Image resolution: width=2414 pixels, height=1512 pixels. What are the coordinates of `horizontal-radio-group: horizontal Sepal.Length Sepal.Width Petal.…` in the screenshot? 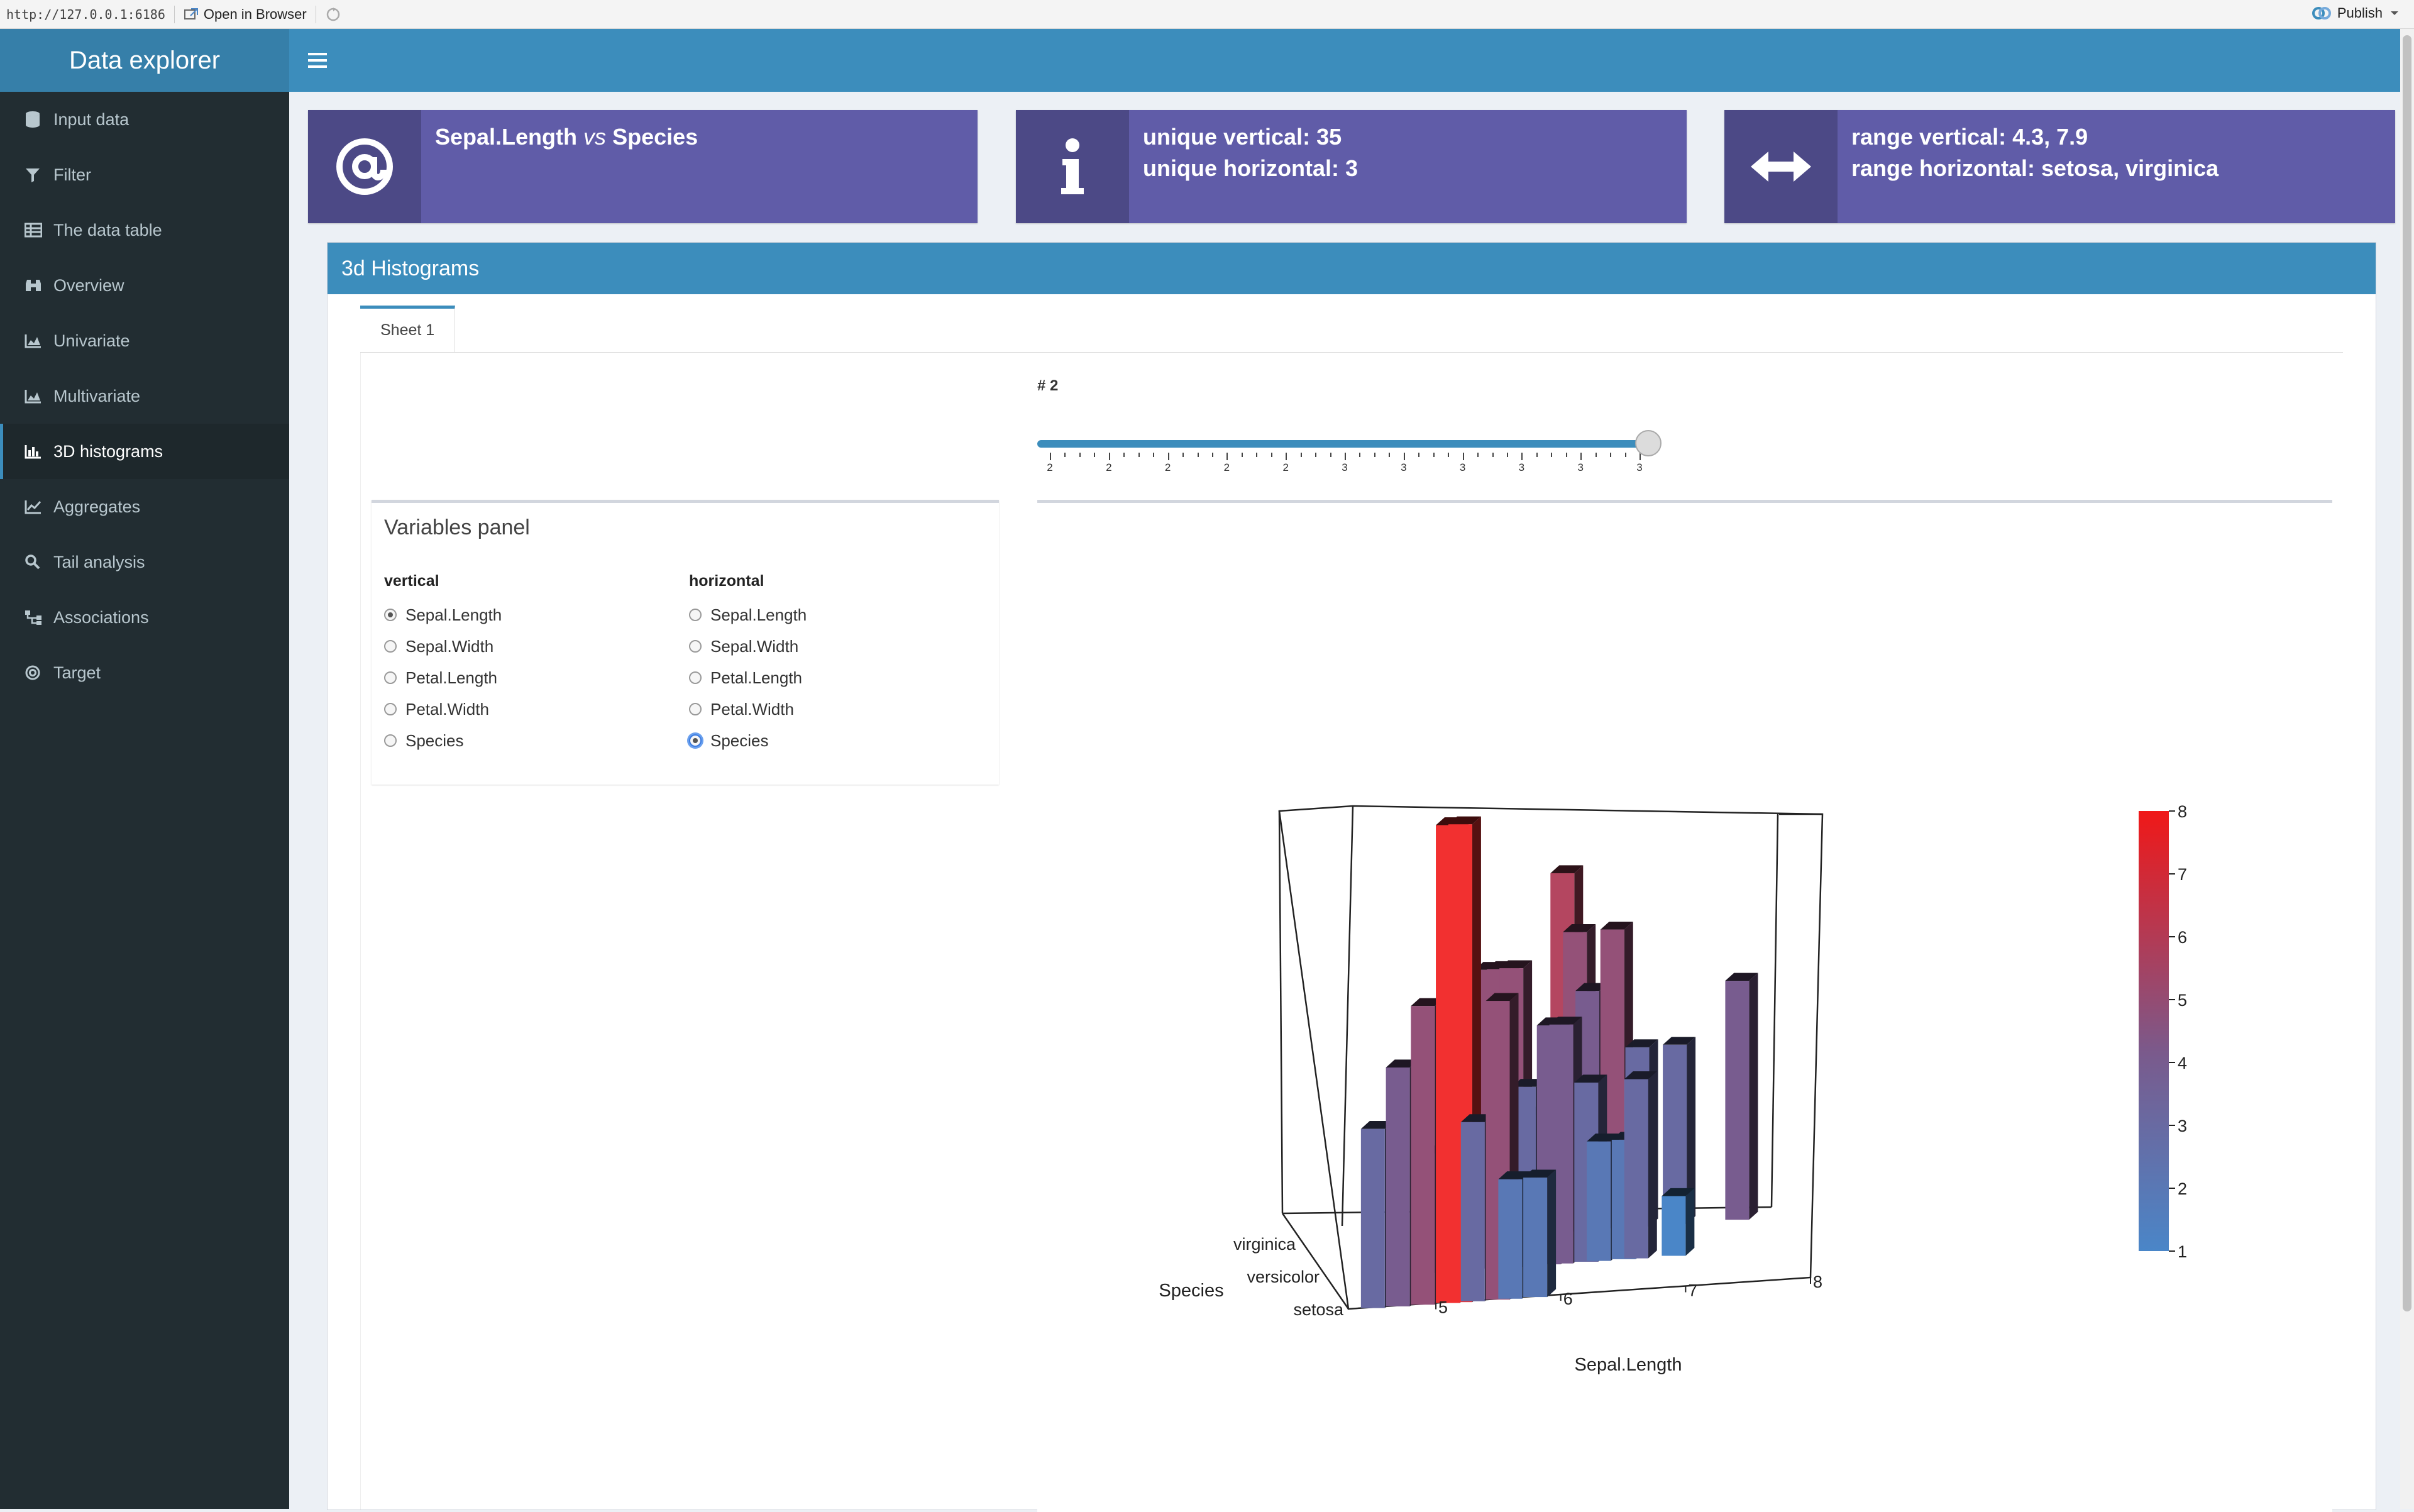 It's located at (748, 664).